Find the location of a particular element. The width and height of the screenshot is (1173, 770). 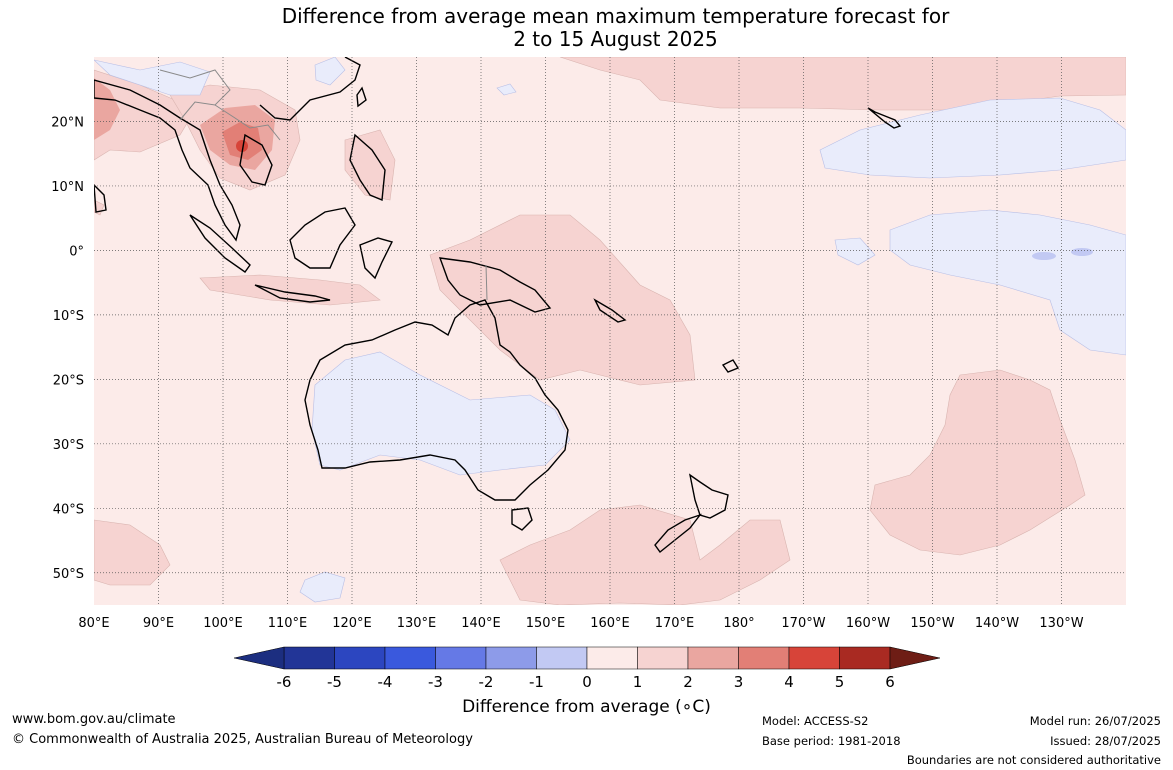

boundary-papua is located at coordinates (486, 282).